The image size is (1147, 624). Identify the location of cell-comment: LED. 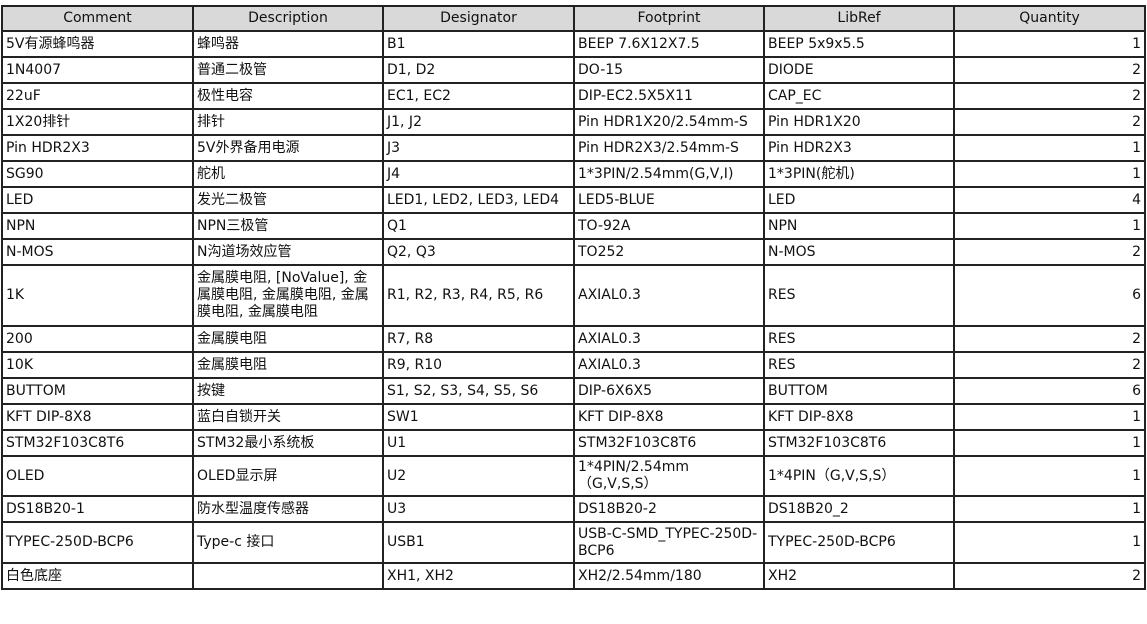
(97, 200).